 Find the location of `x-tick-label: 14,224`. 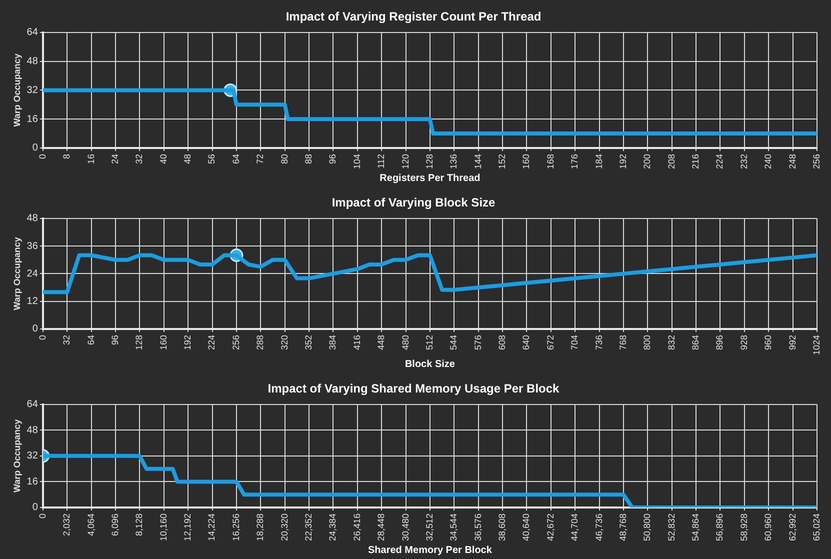

x-tick-label: 14,224 is located at coordinates (211, 527).